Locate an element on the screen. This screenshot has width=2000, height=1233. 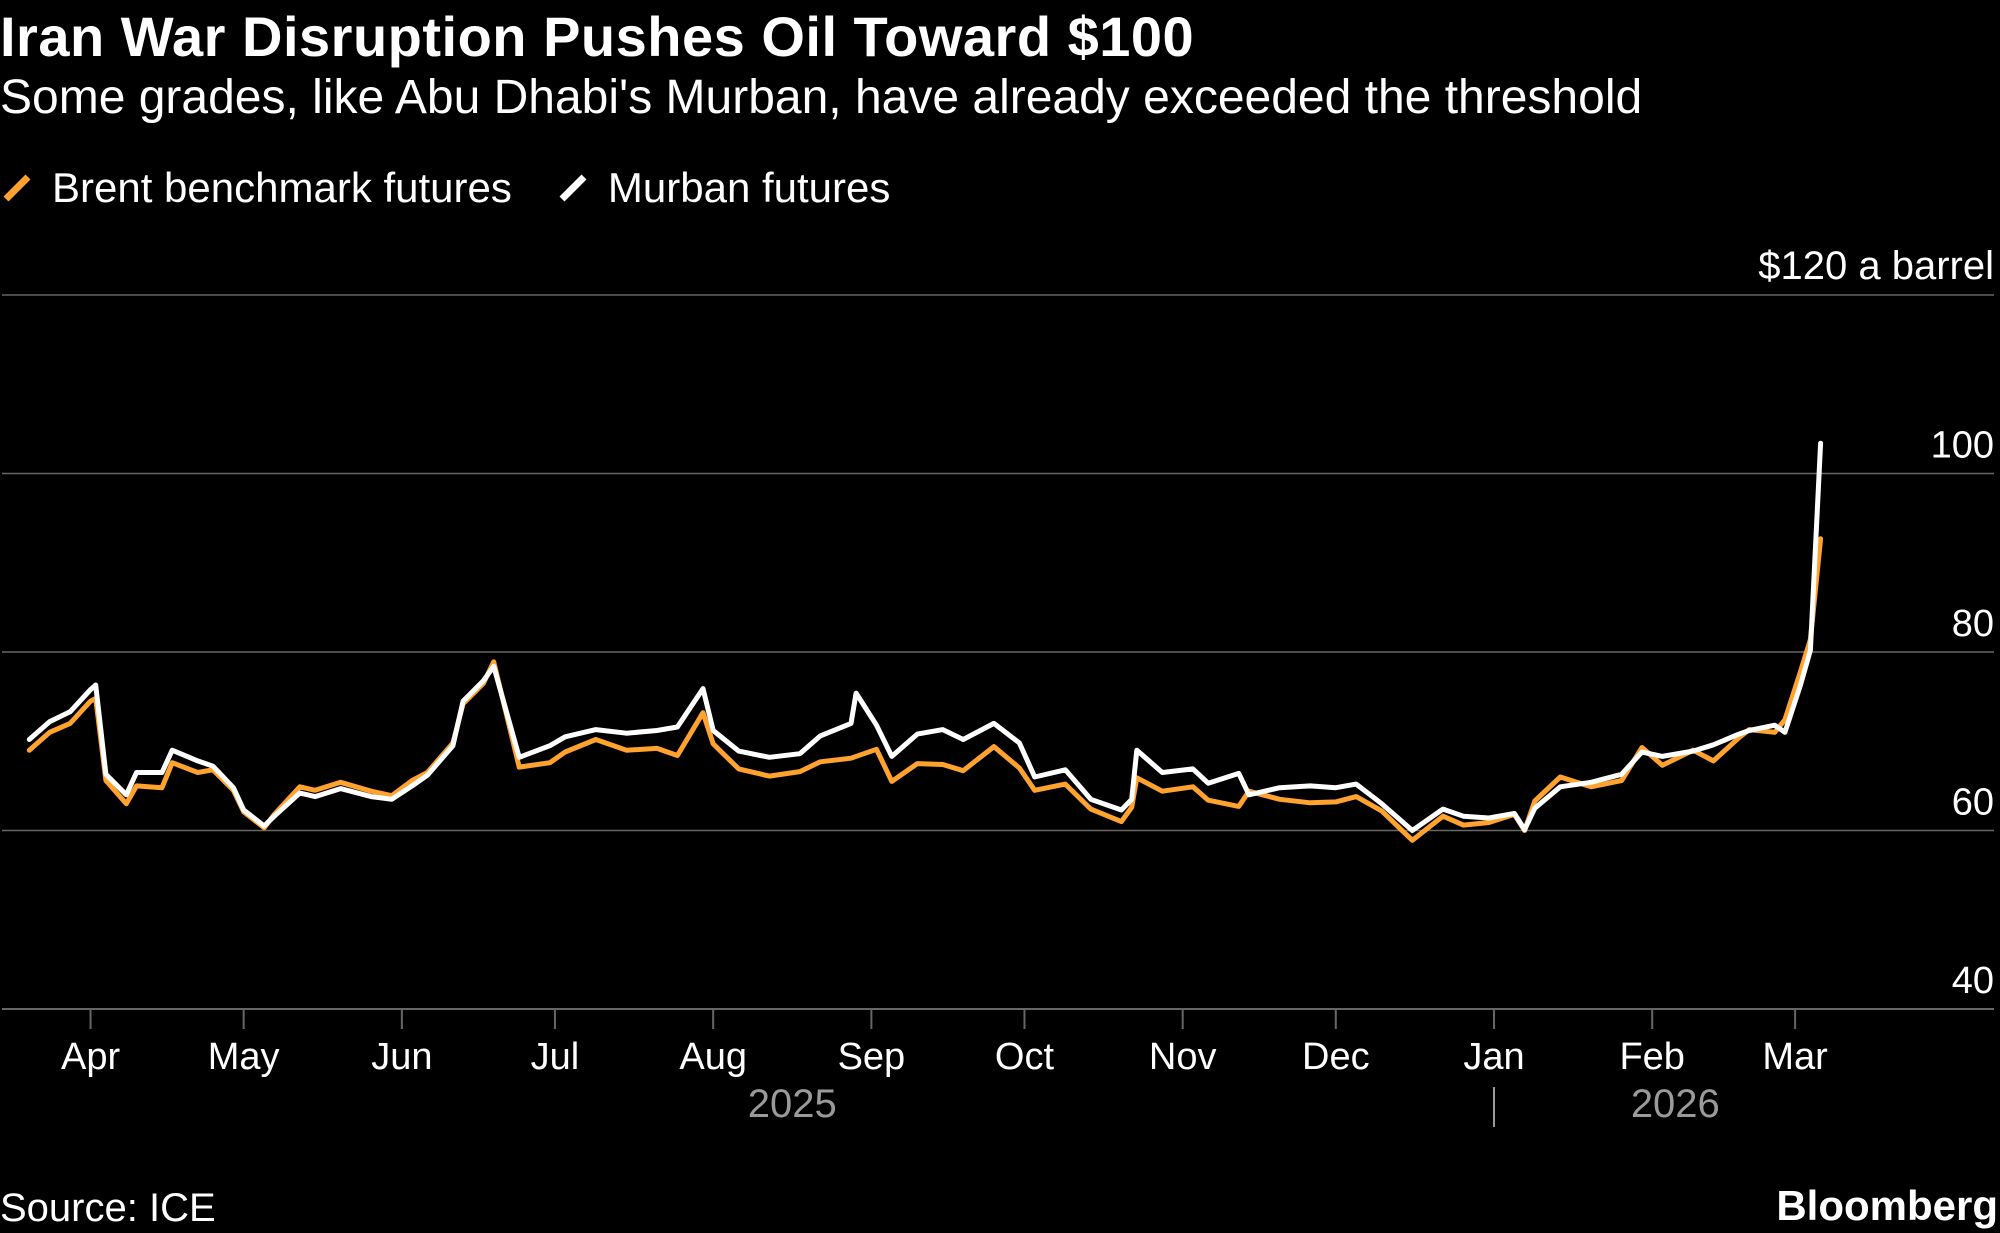
x-tick-label-mar: Mar is located at coordinates (1795, 1057).